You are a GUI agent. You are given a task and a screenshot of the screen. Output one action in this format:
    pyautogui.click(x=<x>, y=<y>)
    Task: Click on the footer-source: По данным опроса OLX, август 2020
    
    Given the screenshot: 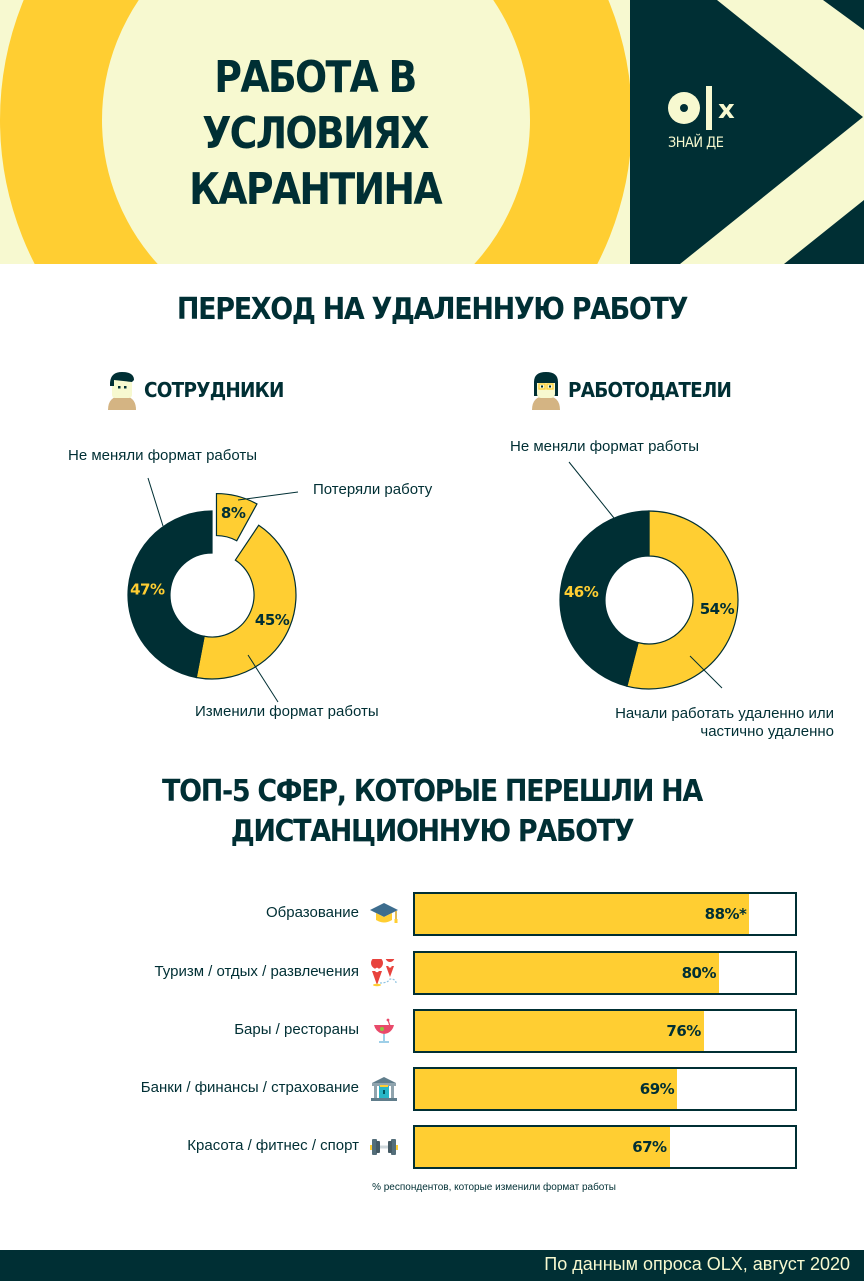 What is the action you would take?
    pyautogui.click(x=697, y=1264)
    